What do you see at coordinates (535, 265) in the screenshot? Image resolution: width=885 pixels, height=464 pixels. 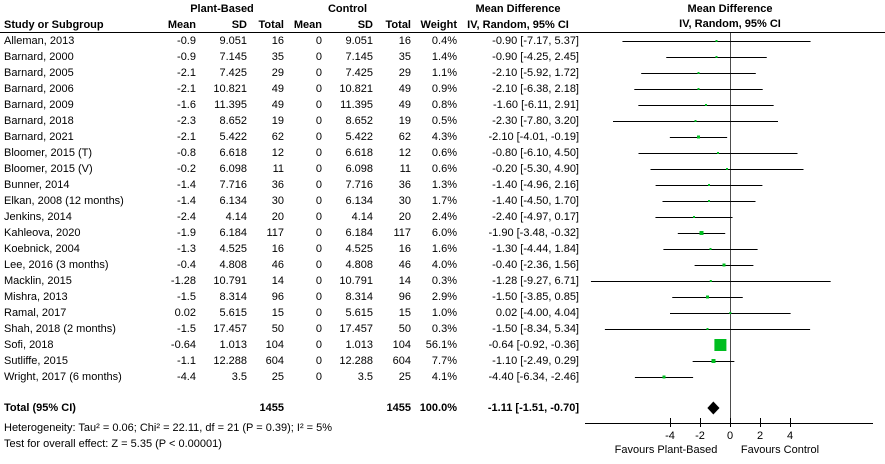 I see `md-ci: -0.40 [-2.36, 1.56]` at bounding box center [535, 265].